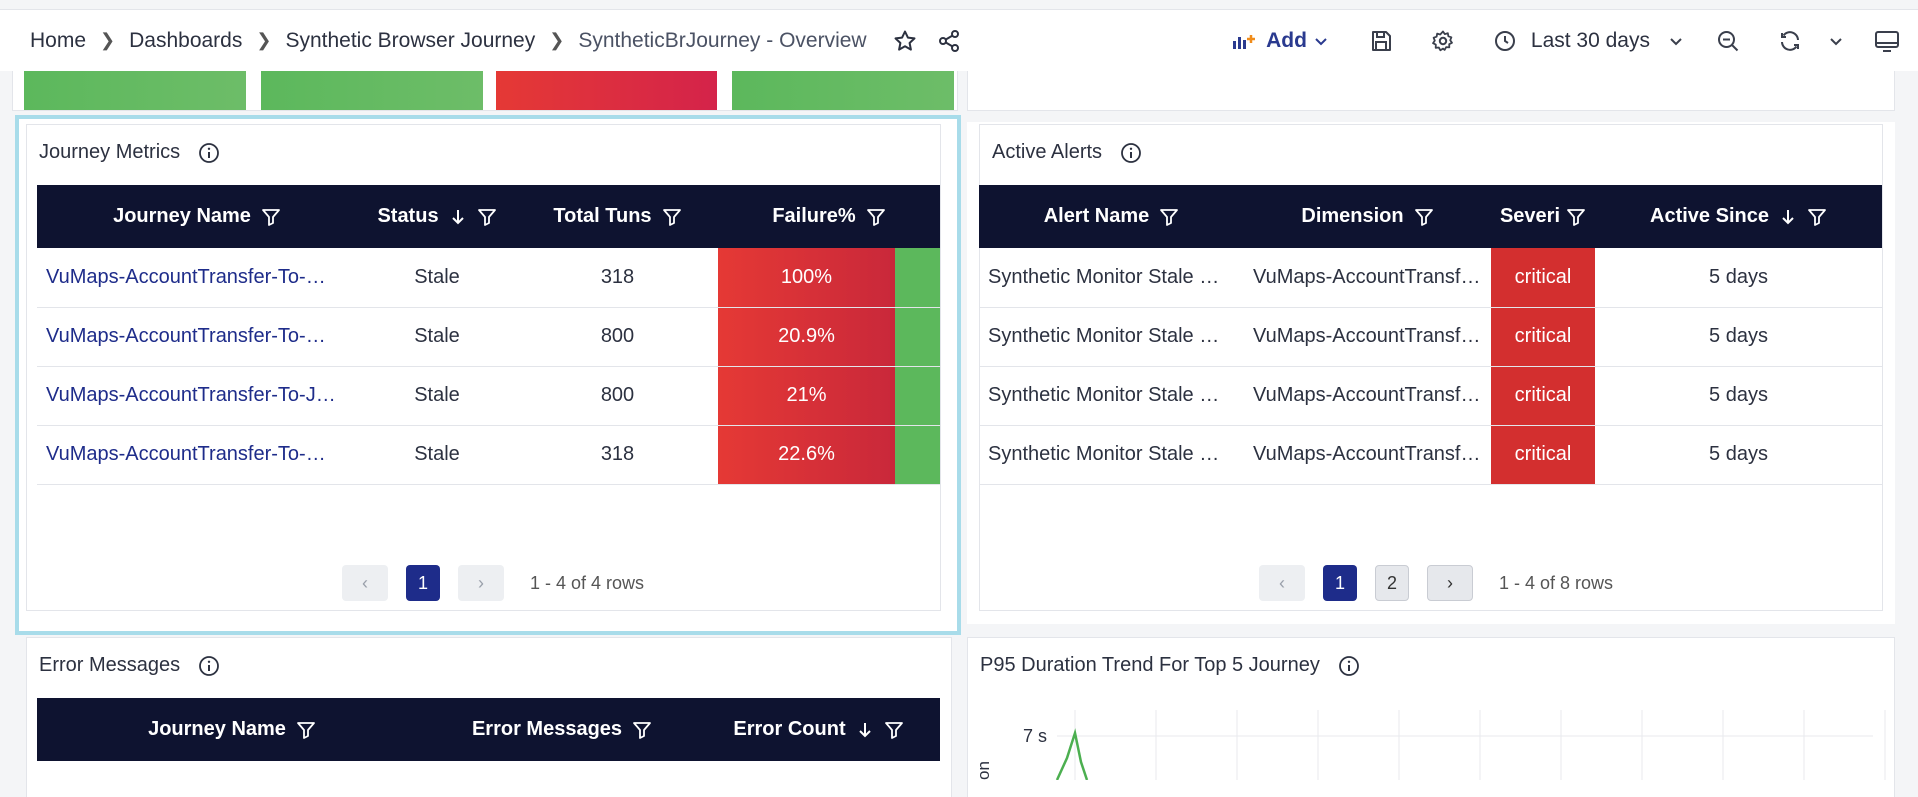  Describe the element at coordinates (1150, 665) in the screenshot. I see `p95-title: P95 Duration Trend For Top 5 Journey` at that location.